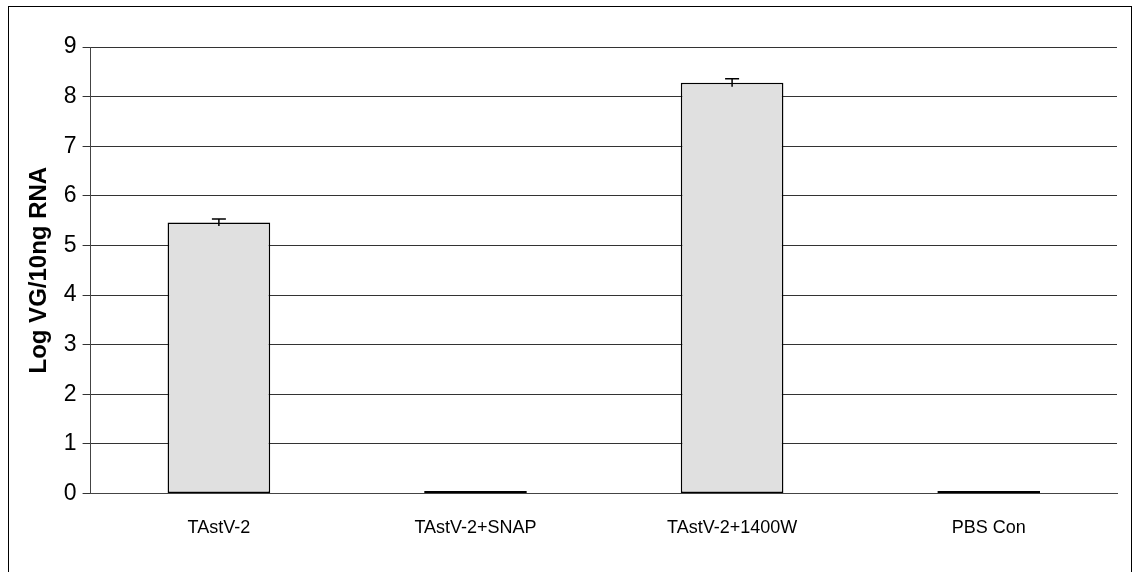 This screenshot has height=573, width=1139. I want to click on y-tick-label: 9, so click(70, 45).